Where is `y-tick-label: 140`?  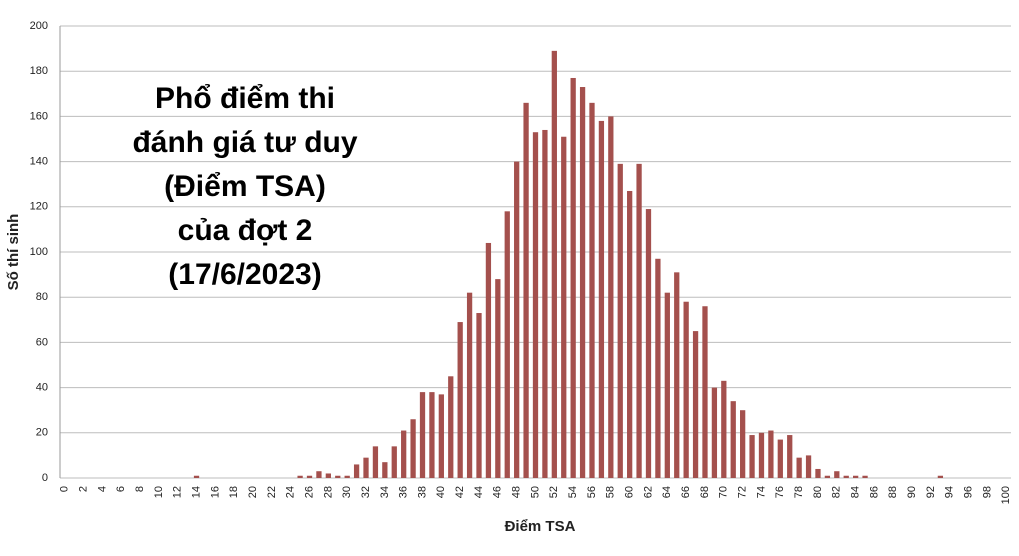 y-tick-label: 140 is located at coordinates (39, 162).